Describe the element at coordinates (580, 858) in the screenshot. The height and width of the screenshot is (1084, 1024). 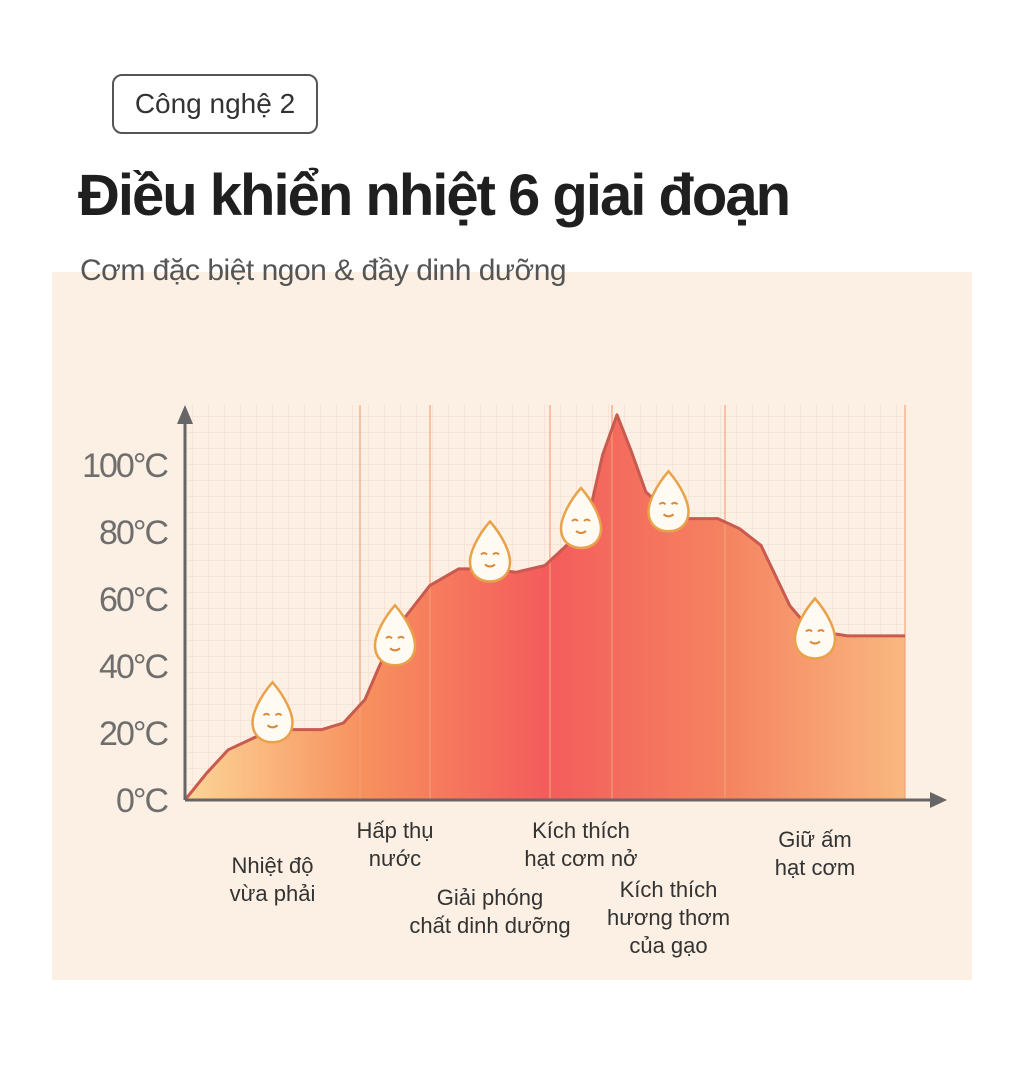
I see `stage-label: hạt cơm nở` at that location.